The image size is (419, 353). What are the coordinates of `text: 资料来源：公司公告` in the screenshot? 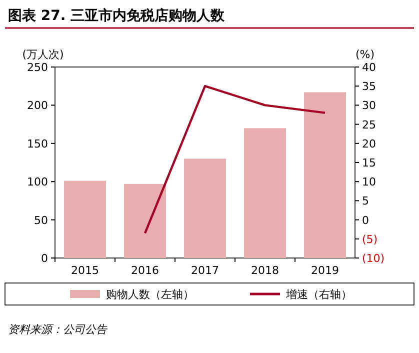 It's located at (58, 329).